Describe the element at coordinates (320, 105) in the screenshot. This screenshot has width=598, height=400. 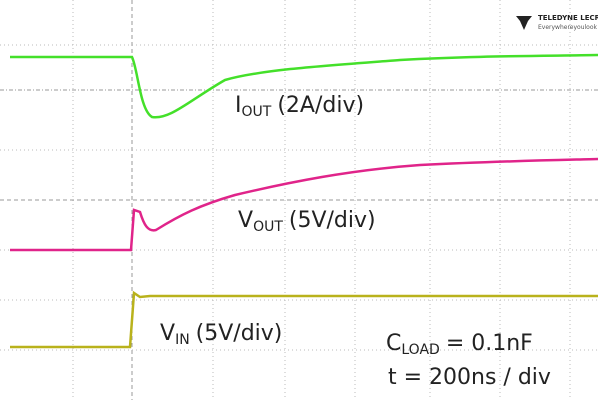
I see `scale: (2A/div)` at that location.